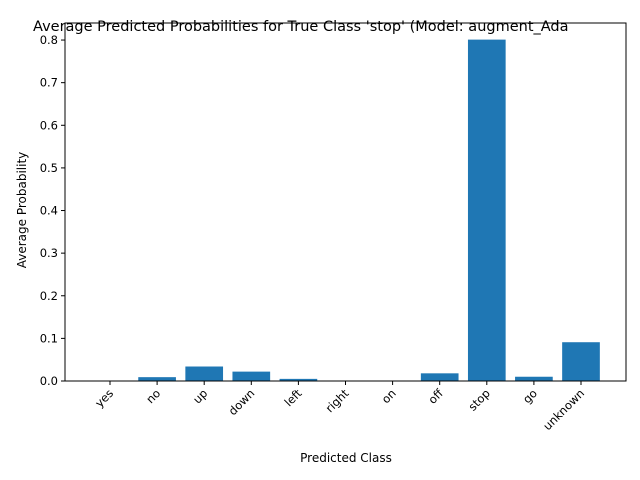  Describe the element at coordinates (478, 399) in the screenshot. I see `x-tick-label: stop` at that location.